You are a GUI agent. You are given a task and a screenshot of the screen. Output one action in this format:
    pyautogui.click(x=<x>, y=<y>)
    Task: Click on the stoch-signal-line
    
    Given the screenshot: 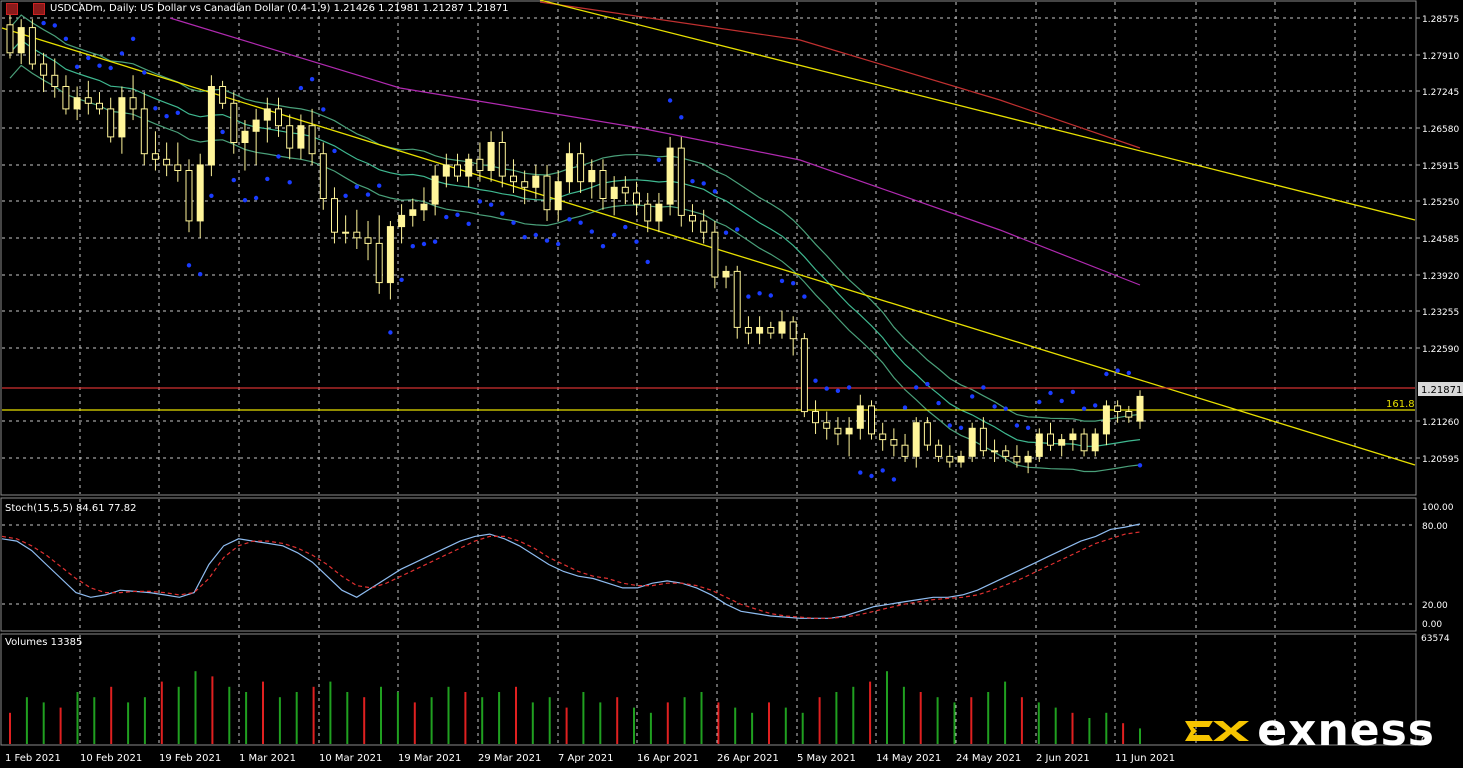 What is the action you would take?
    pyautogui.click(x=571, y=575)
    